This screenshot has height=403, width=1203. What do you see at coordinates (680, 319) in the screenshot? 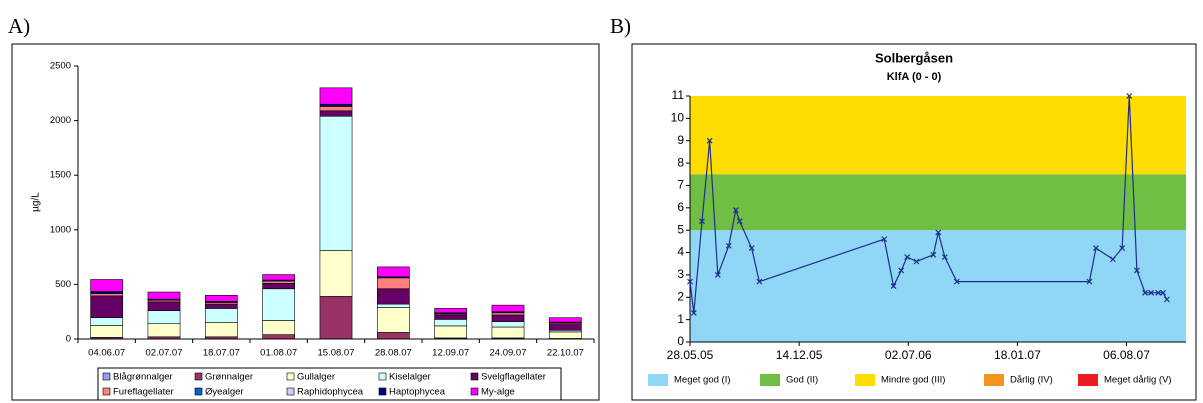
I see `y-tick-label: 1` at bounding box center [680, 319].